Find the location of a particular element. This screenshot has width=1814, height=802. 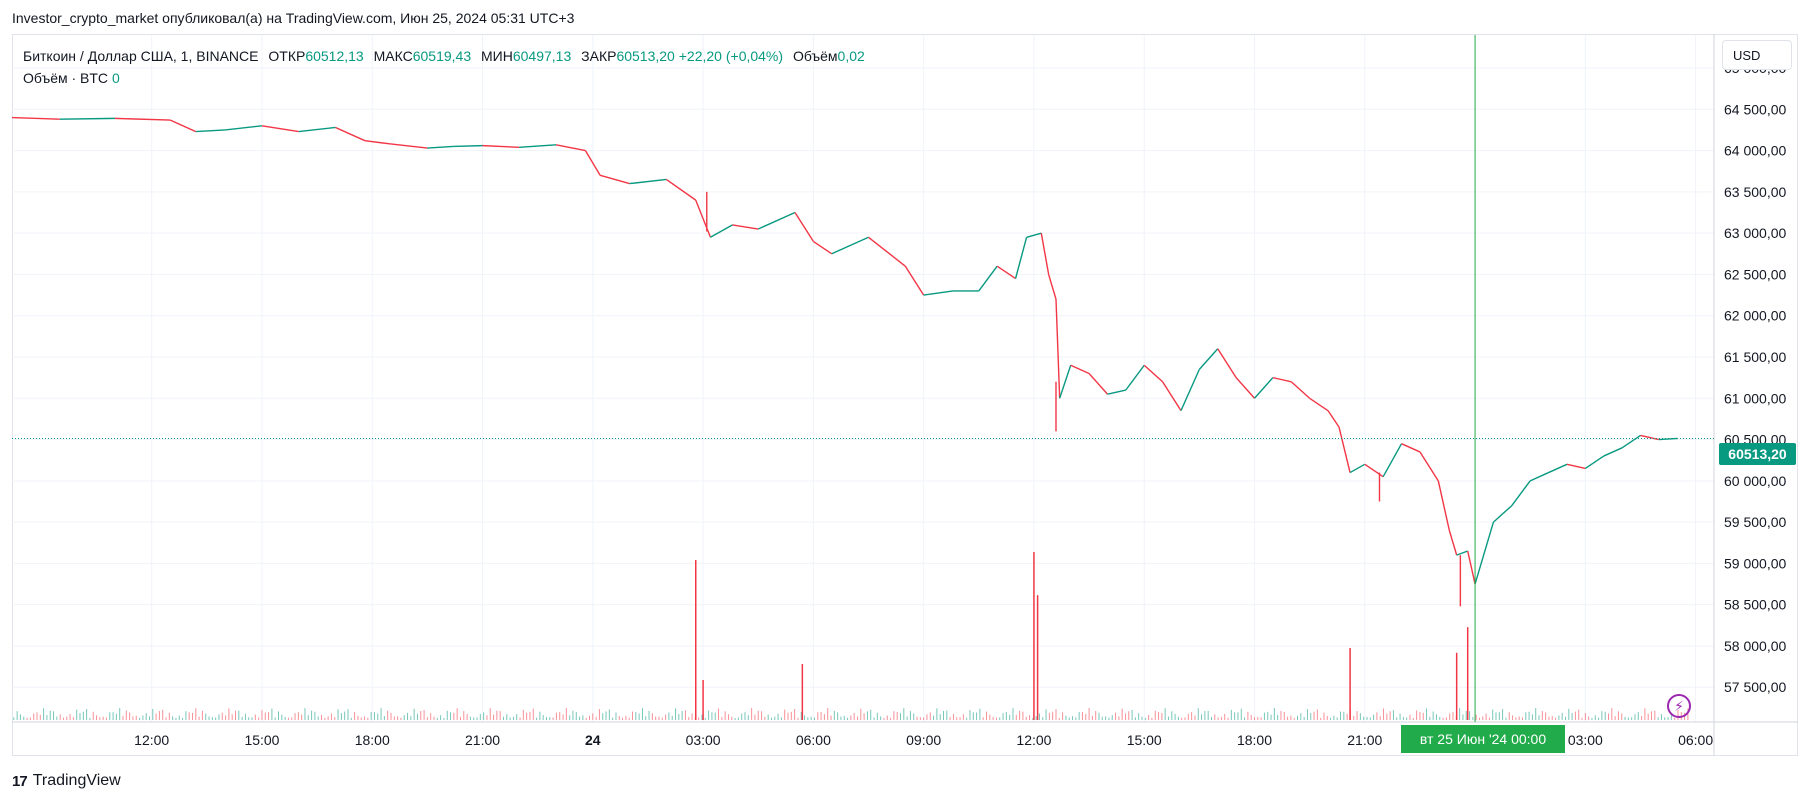

open-value: 60512,13 is located at coordinates (334, 56).